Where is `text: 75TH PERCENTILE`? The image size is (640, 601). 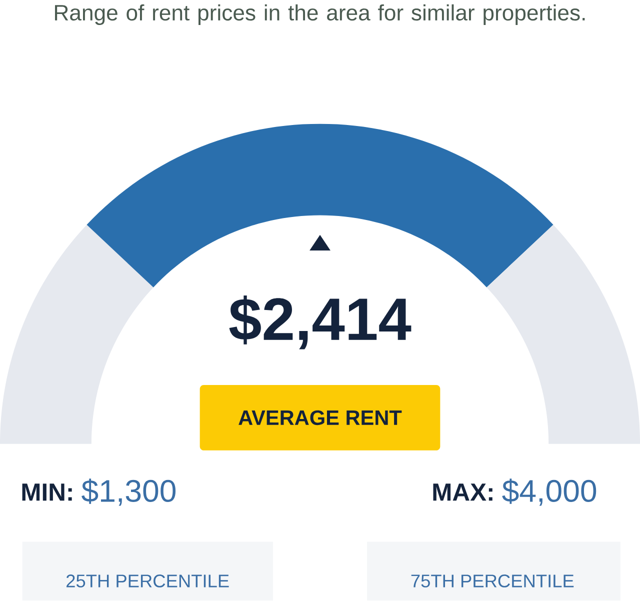
text: 75TH PERCENTILE is located at coordinates (492, 581).